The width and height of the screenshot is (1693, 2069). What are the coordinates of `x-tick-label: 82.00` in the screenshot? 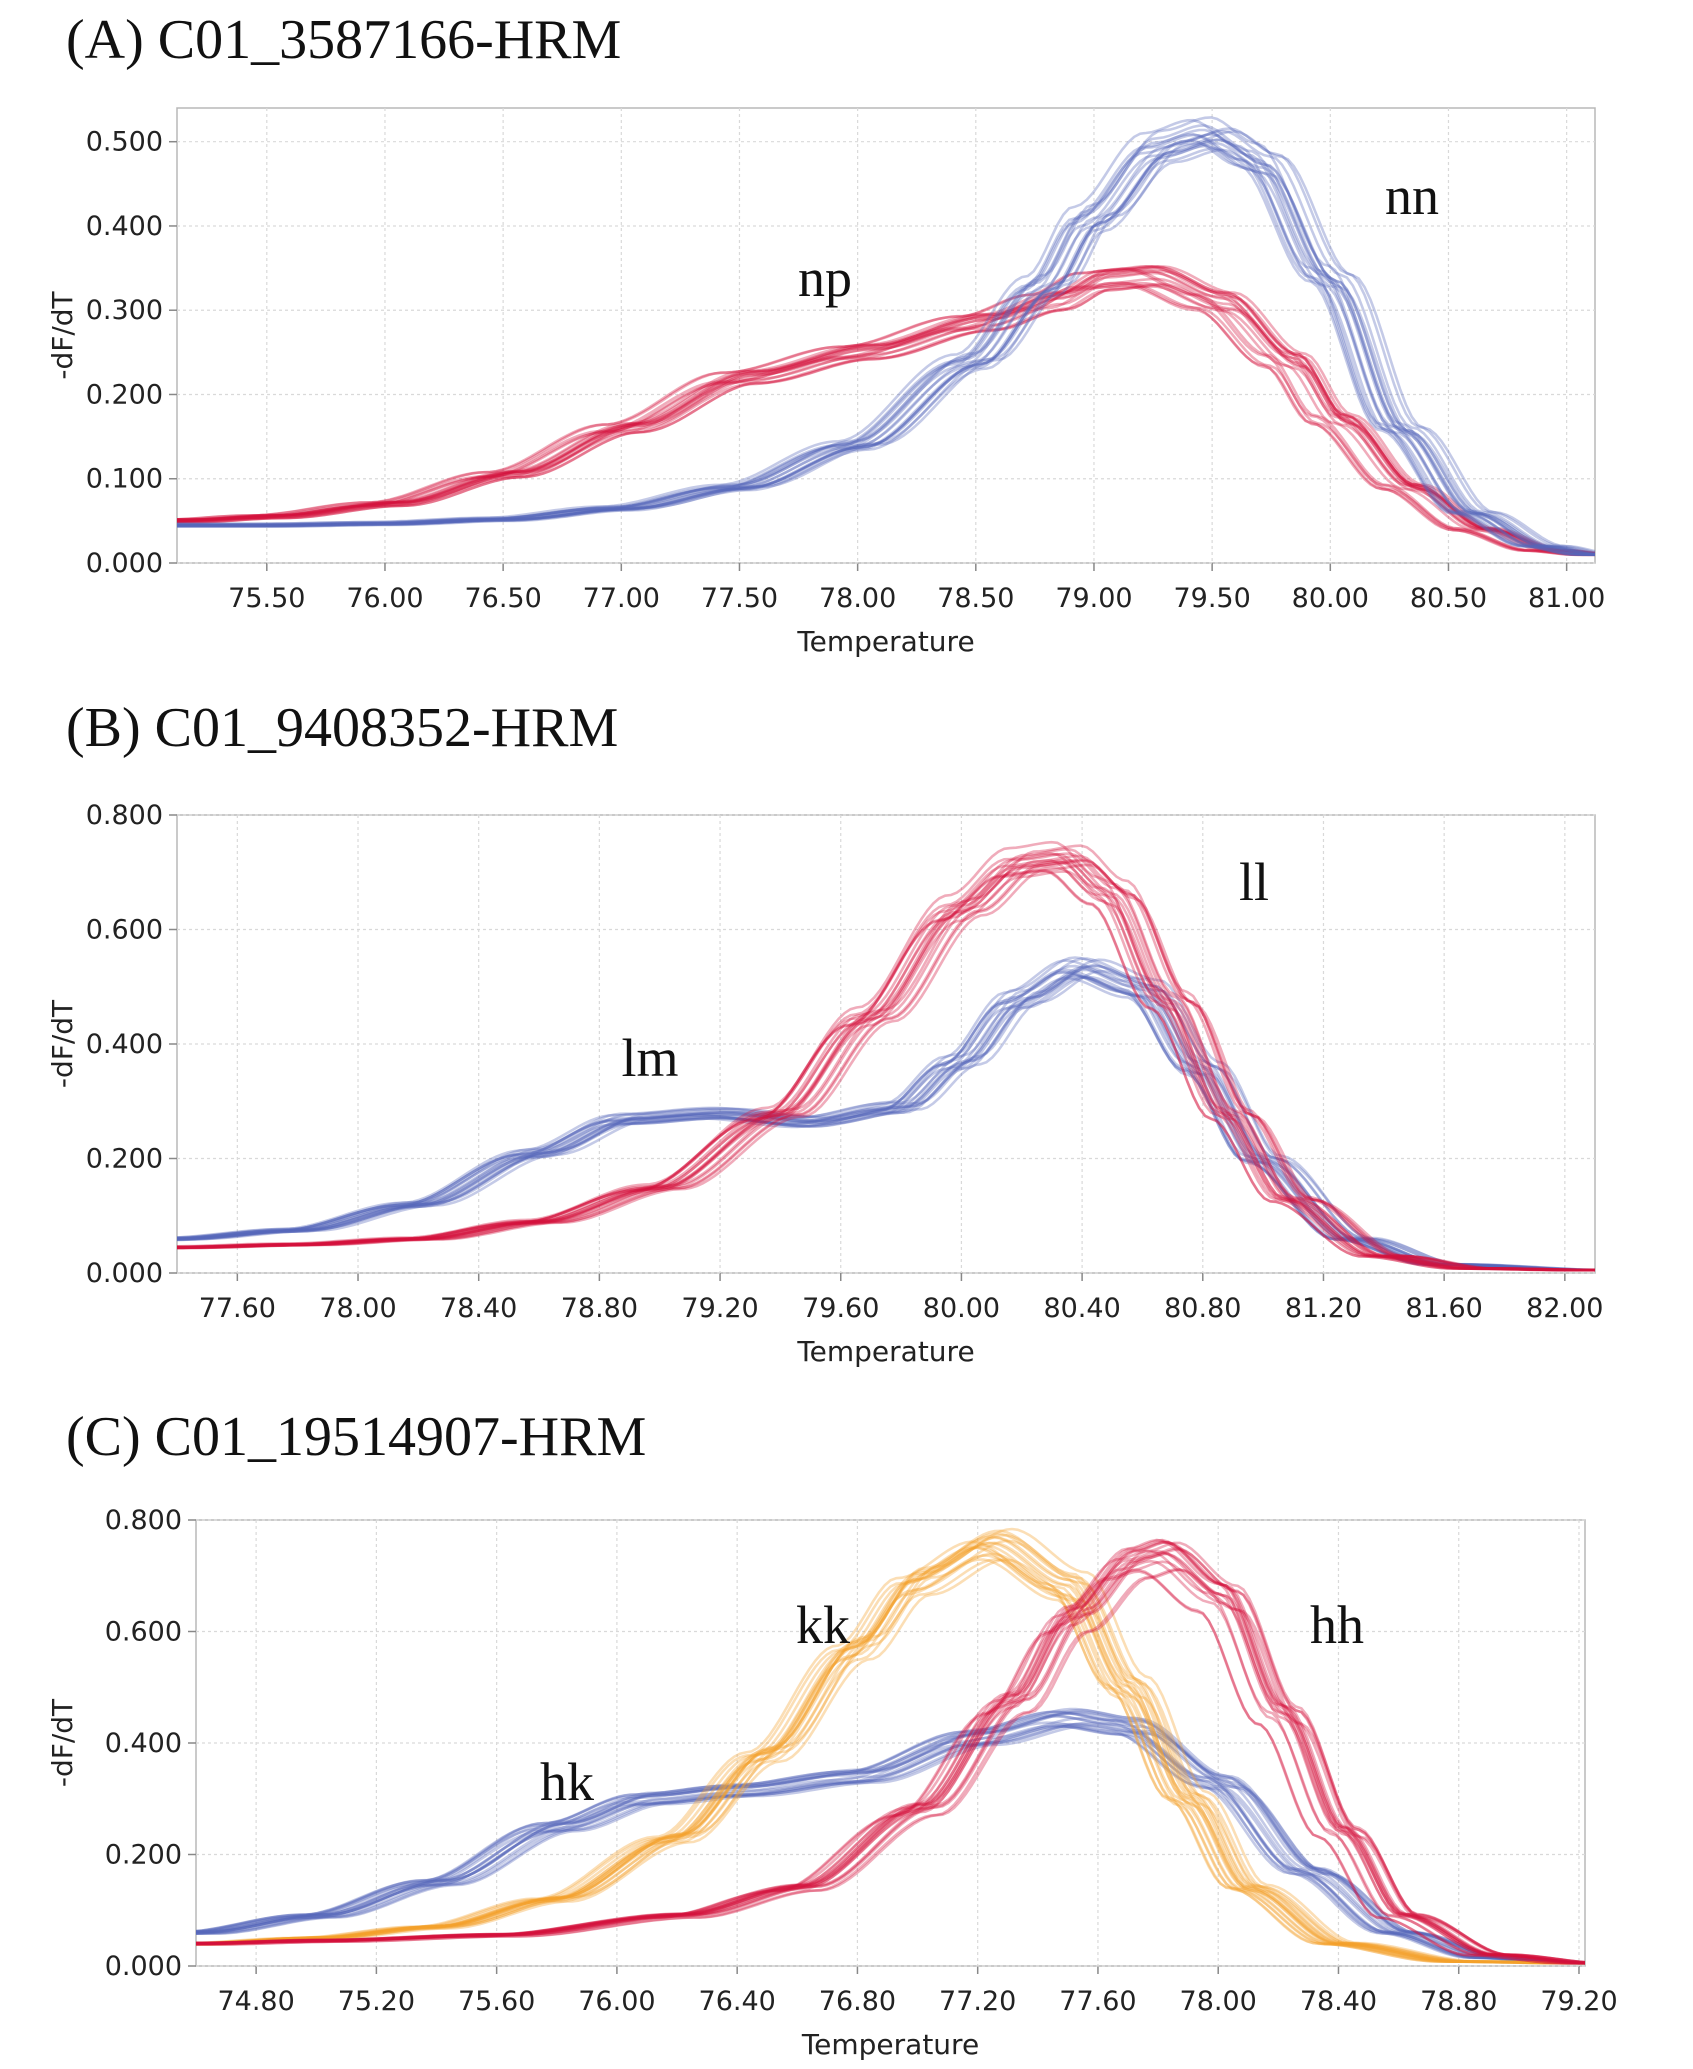 It's located at (1564, 1308).